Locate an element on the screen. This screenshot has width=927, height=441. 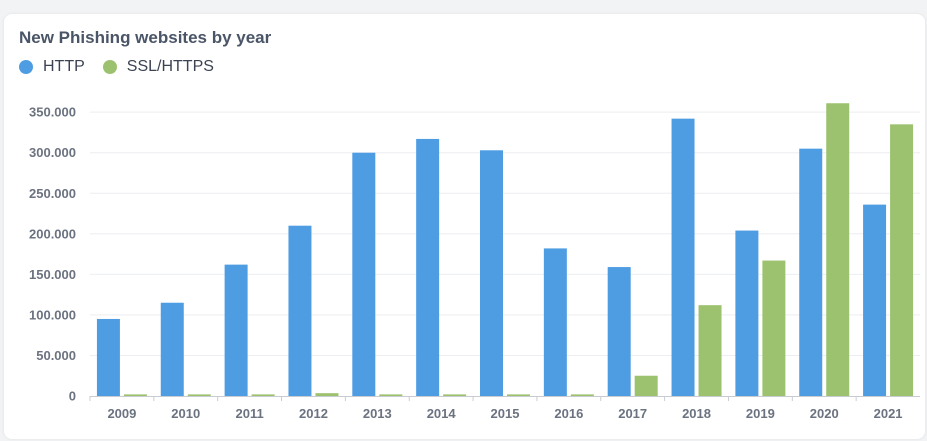
legend-dot-http is located at coordinates (26, 67).